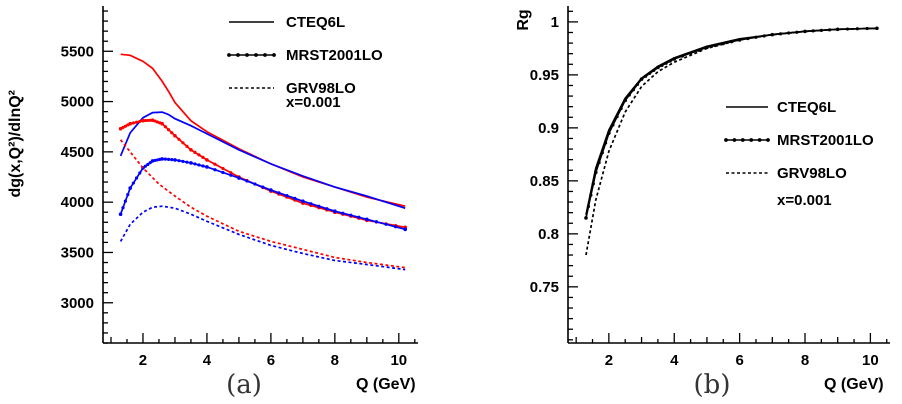 The height and width of the screenshot is (404, 902). Describe the element at coordinates (77, 51) in the screenshot. I see `y-tick-label: 5500` at that location.